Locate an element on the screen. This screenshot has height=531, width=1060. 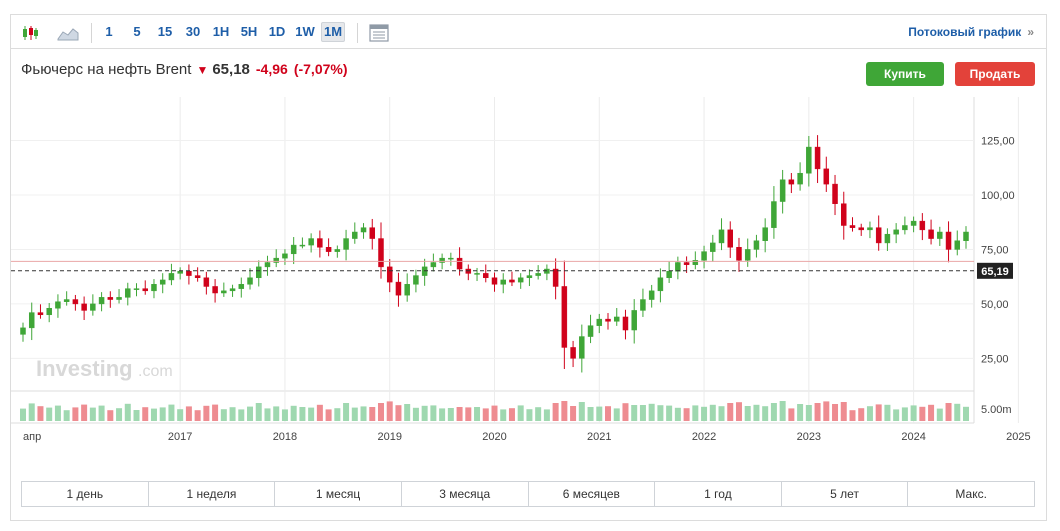
range-max: Макс. is located at coordinates (971, 494).